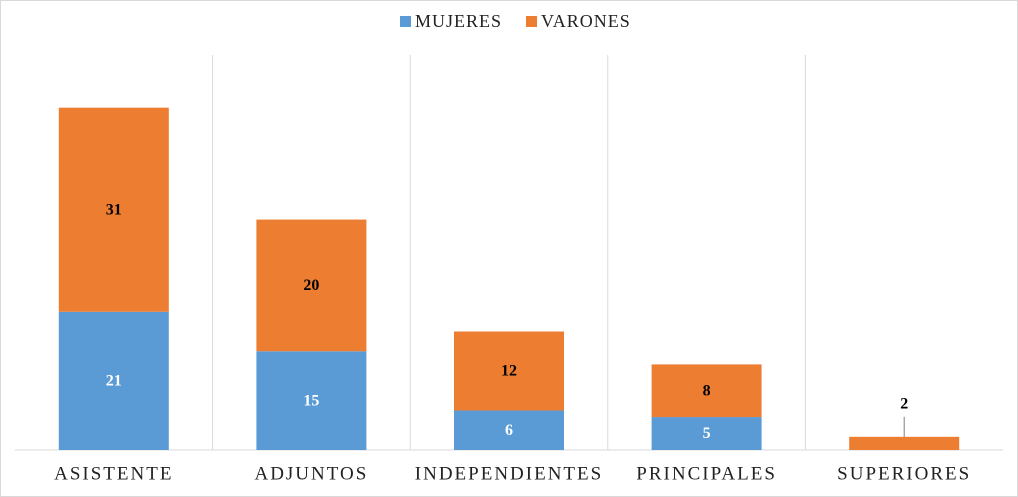  Describe the element at coordinates (311, 473) in the screenshot. I see `x-tick-label: ADJUNTOS` at that location.